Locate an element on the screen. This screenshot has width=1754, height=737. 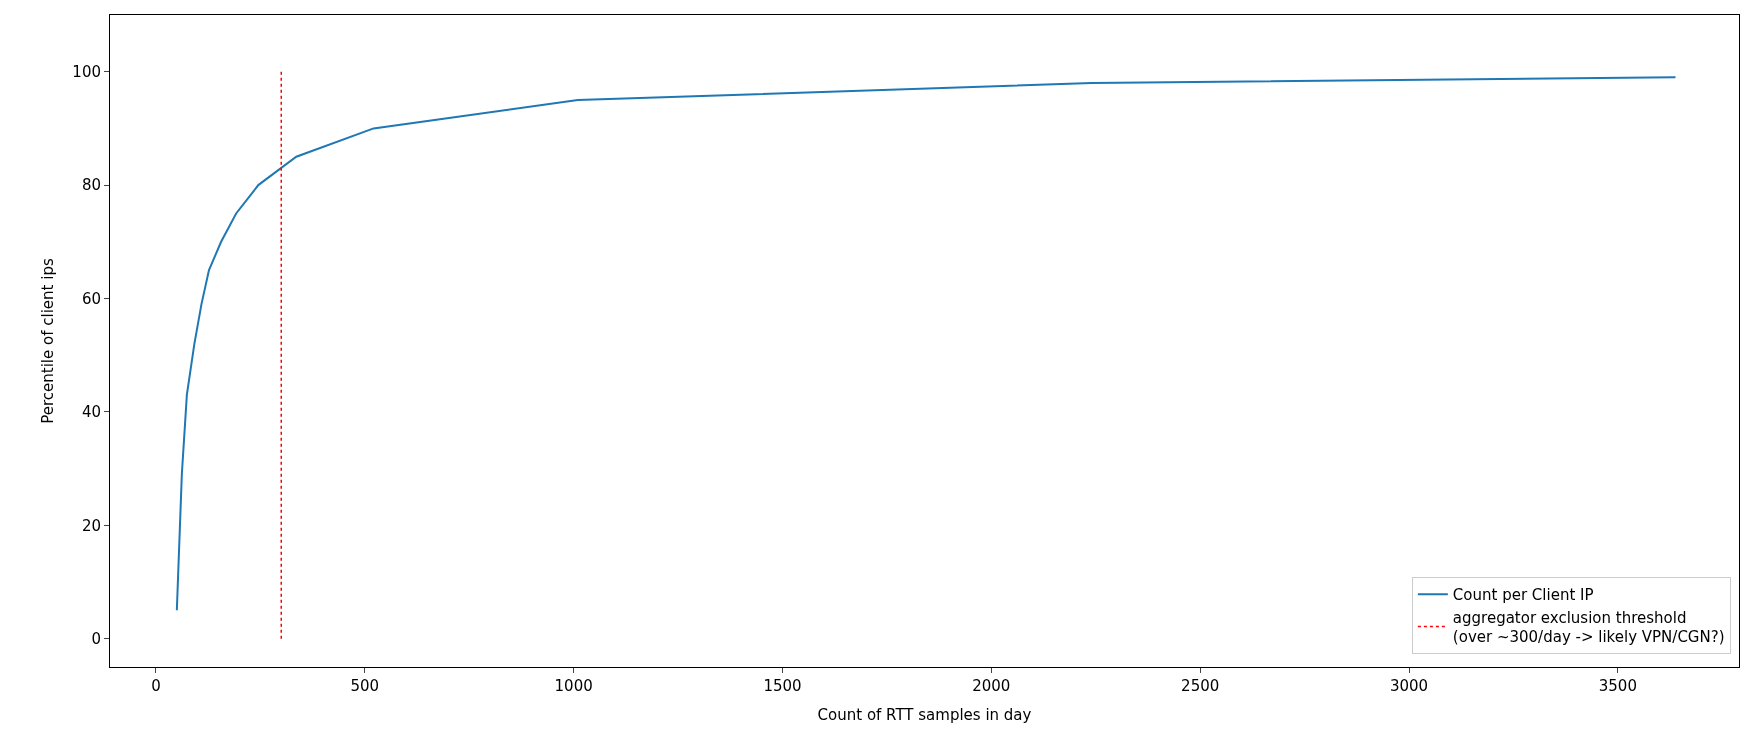
x-tick-label: 0 is located at coordinates (156, 686).